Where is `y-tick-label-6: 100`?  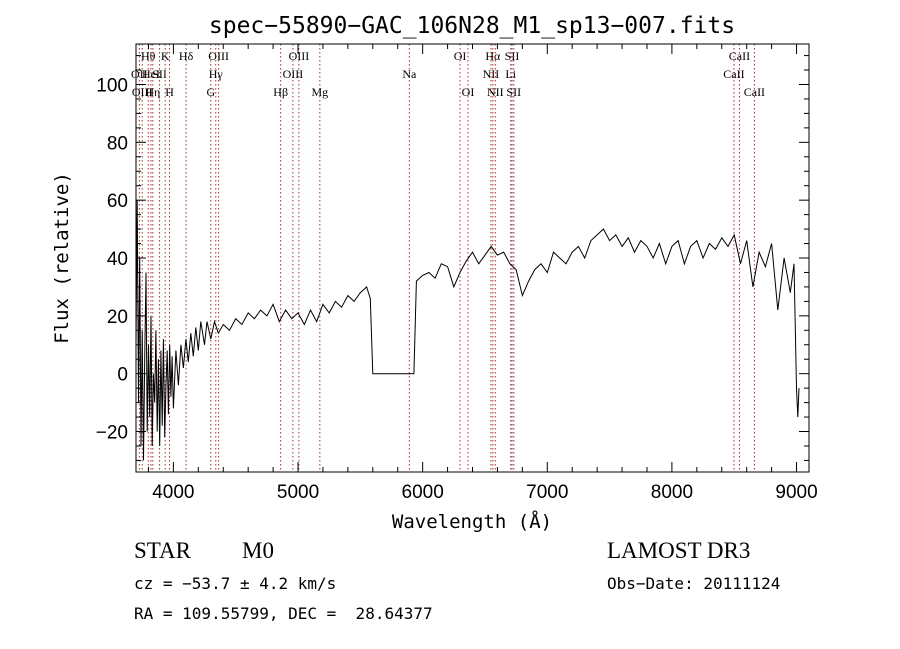 y-tick-label-6: 100 is located at coordinates (112, 85).